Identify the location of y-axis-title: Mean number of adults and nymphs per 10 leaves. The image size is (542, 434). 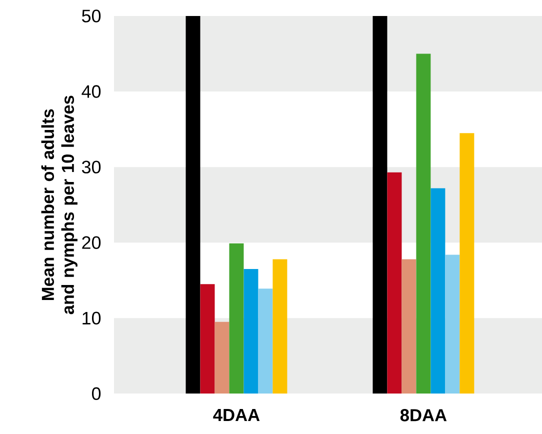
(59, 205).